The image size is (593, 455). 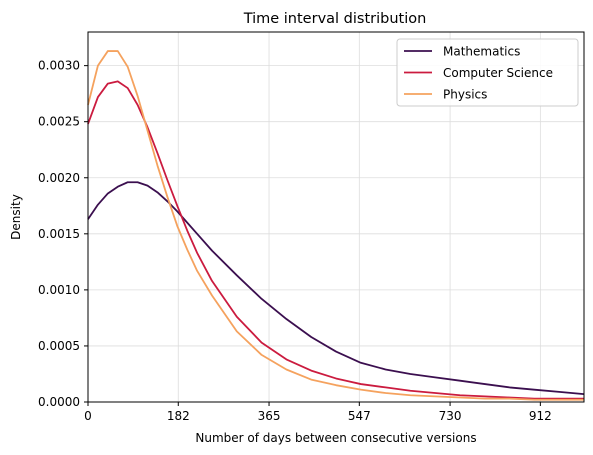 I want to click on y-tick-label: 0.0005, so click(x=59, y=346).